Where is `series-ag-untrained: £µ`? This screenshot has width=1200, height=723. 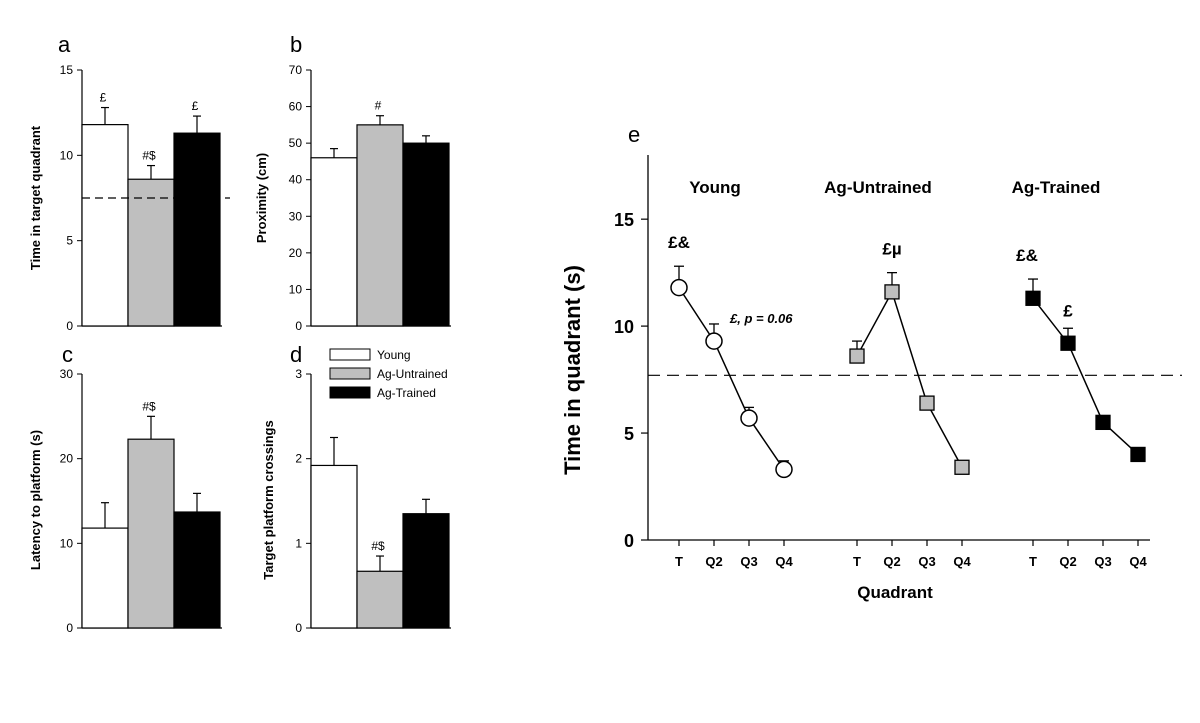
series-ag-untrained: £µ is located at coordinates (909, 357).